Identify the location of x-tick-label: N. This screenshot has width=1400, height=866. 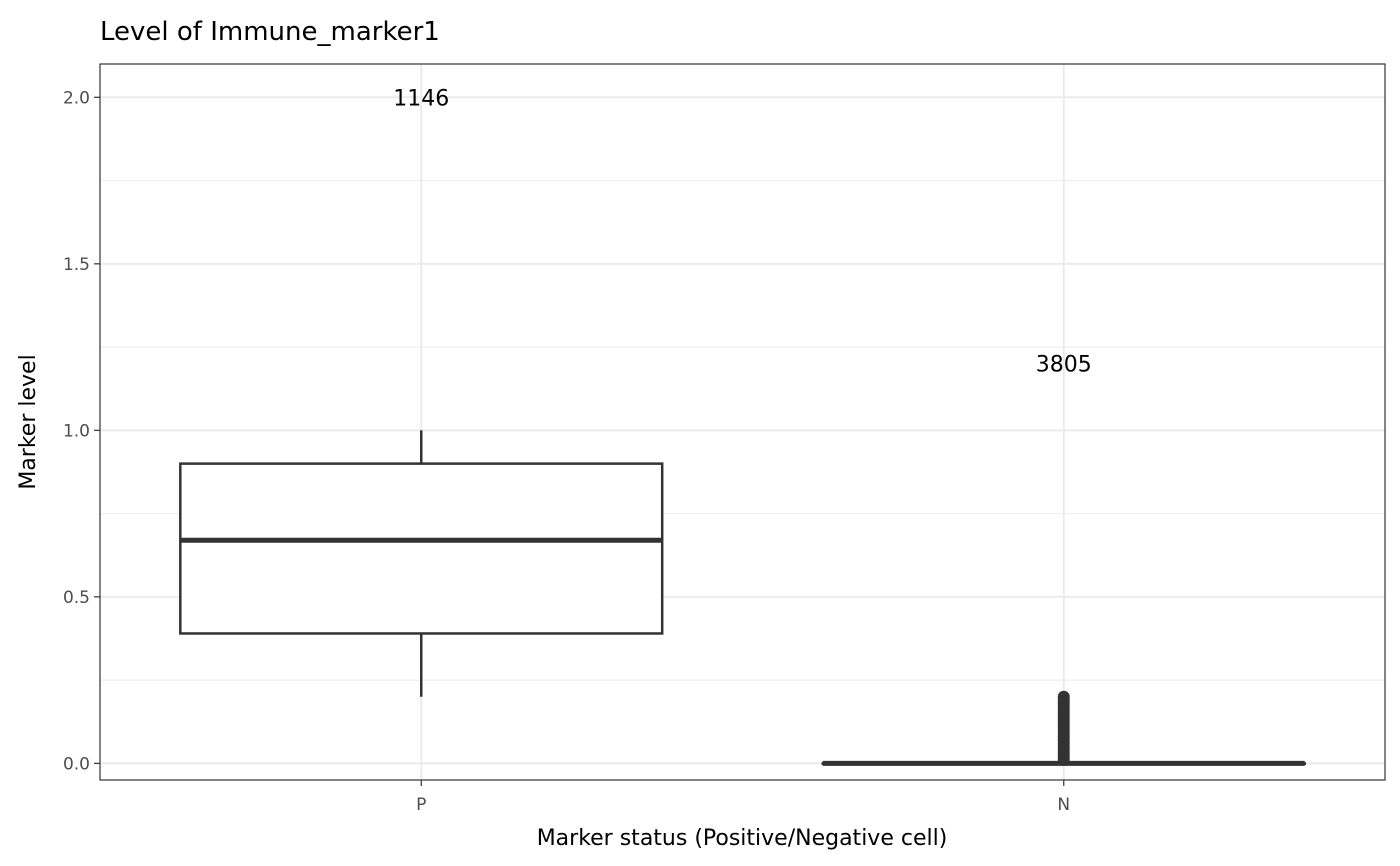
(1063, 805).